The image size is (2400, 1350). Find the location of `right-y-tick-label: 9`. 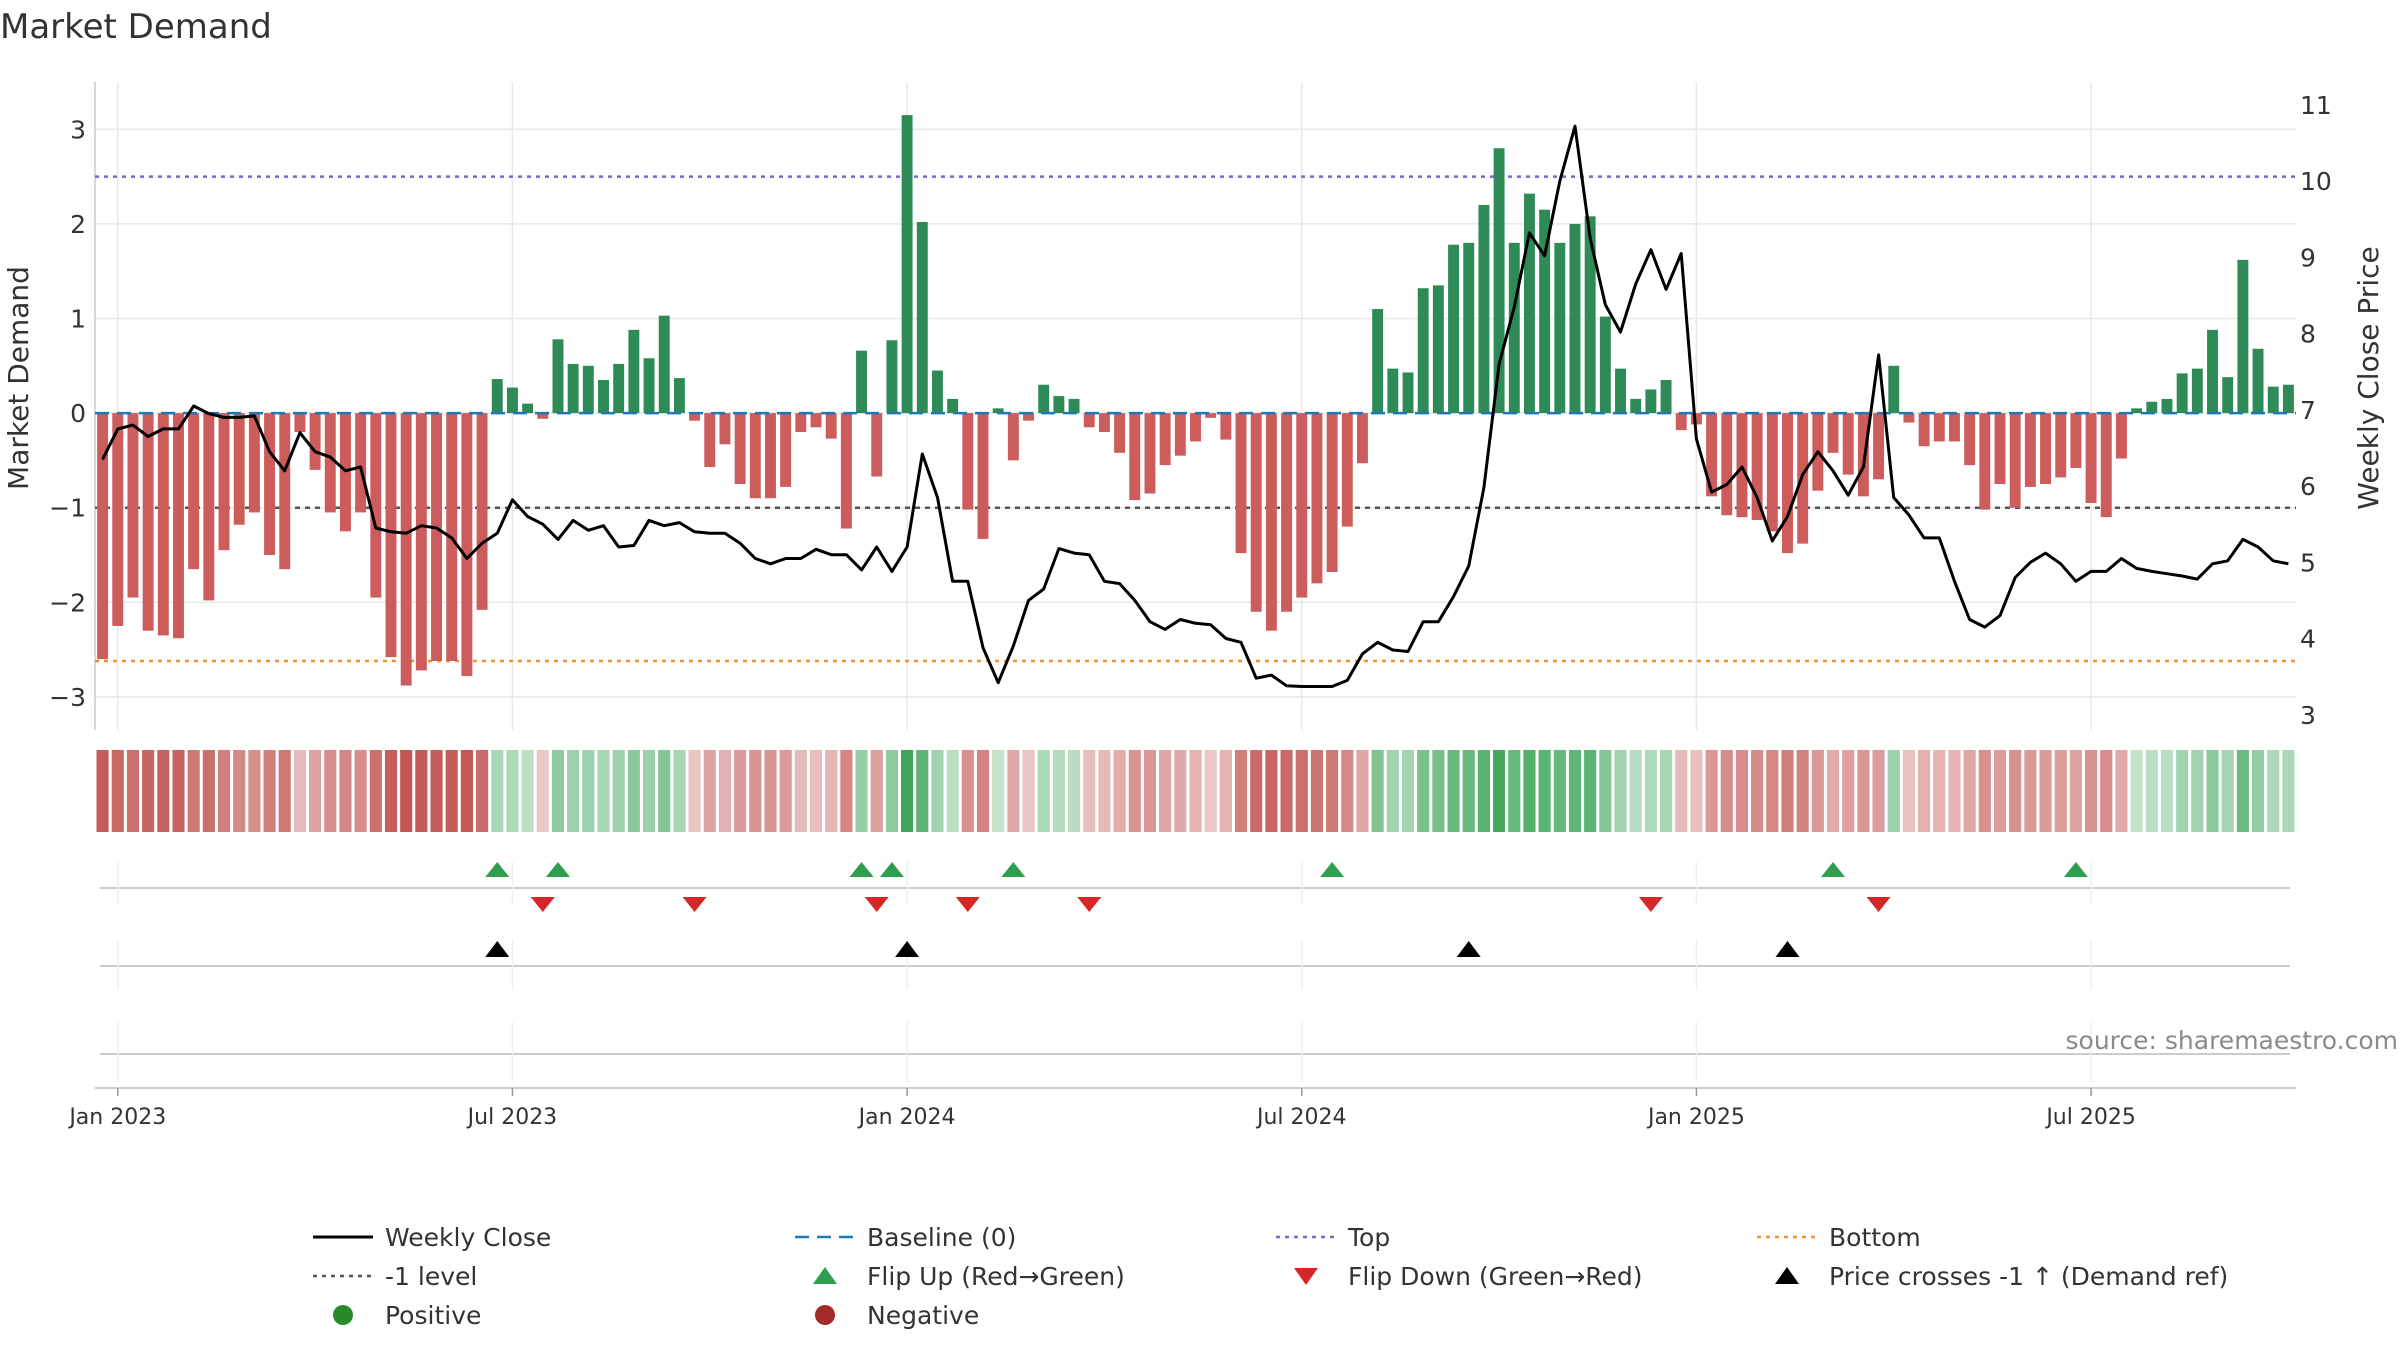

right-y-tick-label: 9 is located at coordinates (2308, 257).